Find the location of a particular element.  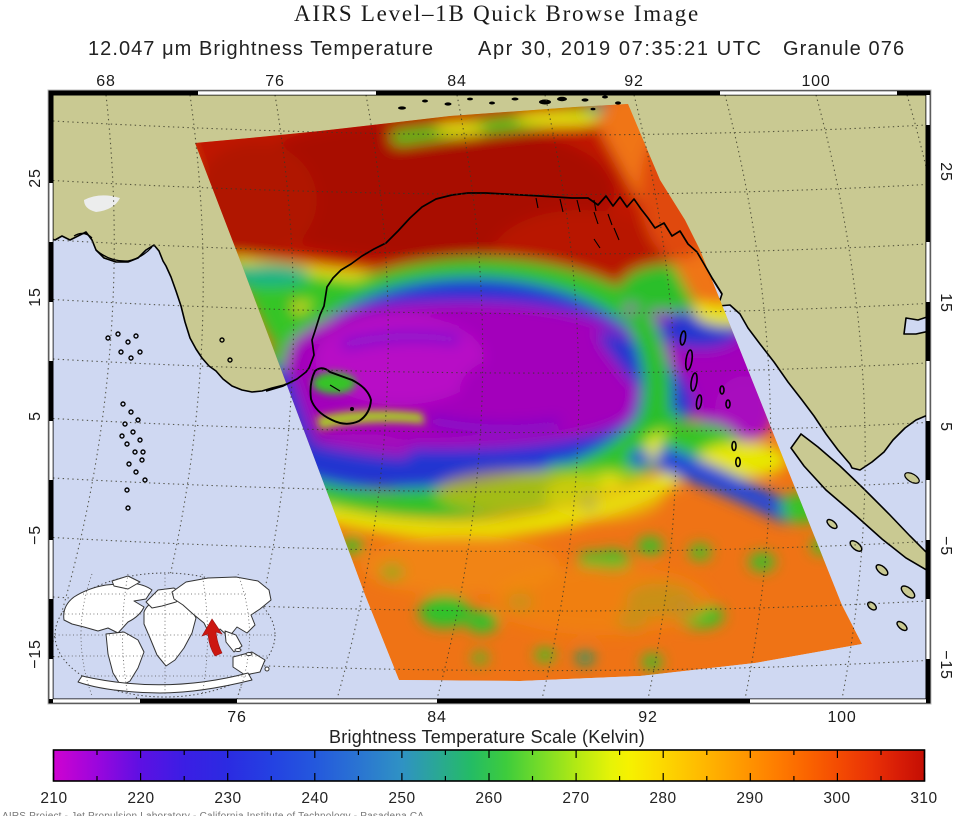

svg-text: 210 is located at coordinates (53, 798).